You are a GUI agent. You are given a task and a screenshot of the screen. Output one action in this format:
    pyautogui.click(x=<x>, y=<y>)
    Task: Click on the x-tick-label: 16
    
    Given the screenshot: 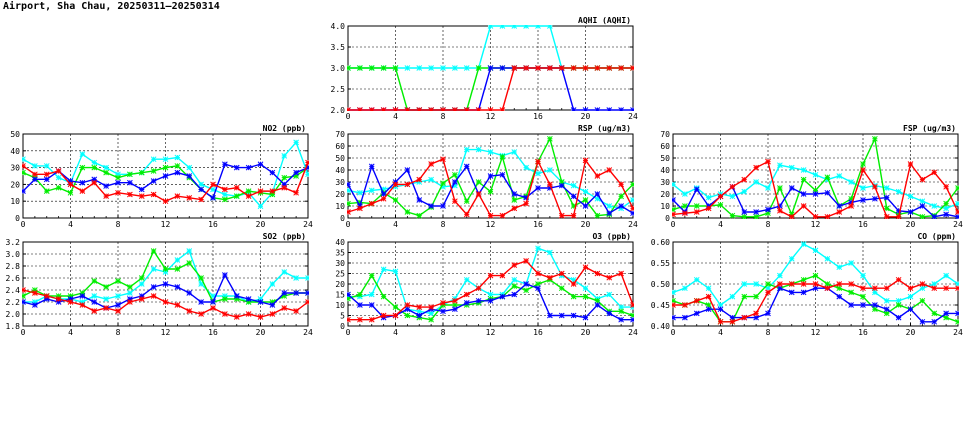 What is the action you would take?
    pyautogui.click(x=863, y=224)
    